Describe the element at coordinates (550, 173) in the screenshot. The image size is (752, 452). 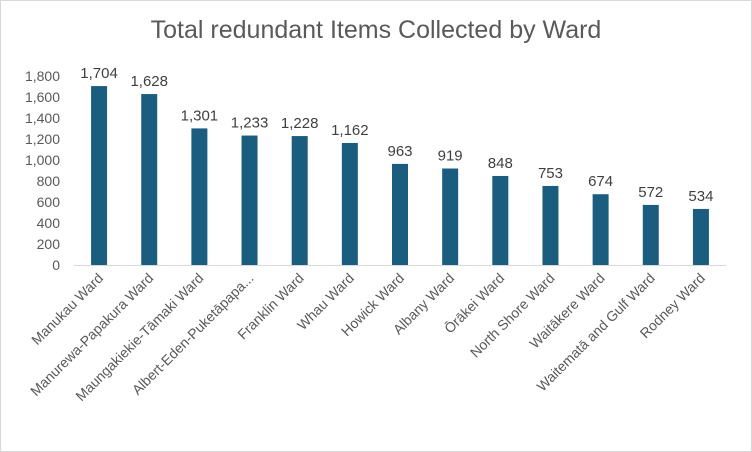
I see `data-label: 753` at that location.